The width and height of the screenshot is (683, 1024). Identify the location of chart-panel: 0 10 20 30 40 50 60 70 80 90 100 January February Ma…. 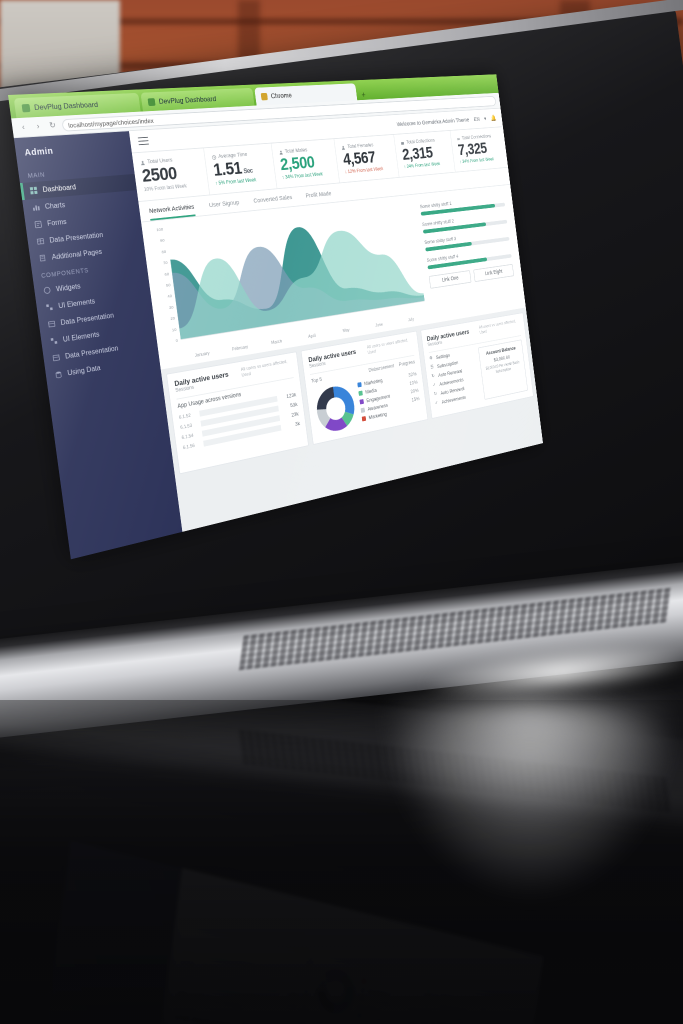
(333, 277).